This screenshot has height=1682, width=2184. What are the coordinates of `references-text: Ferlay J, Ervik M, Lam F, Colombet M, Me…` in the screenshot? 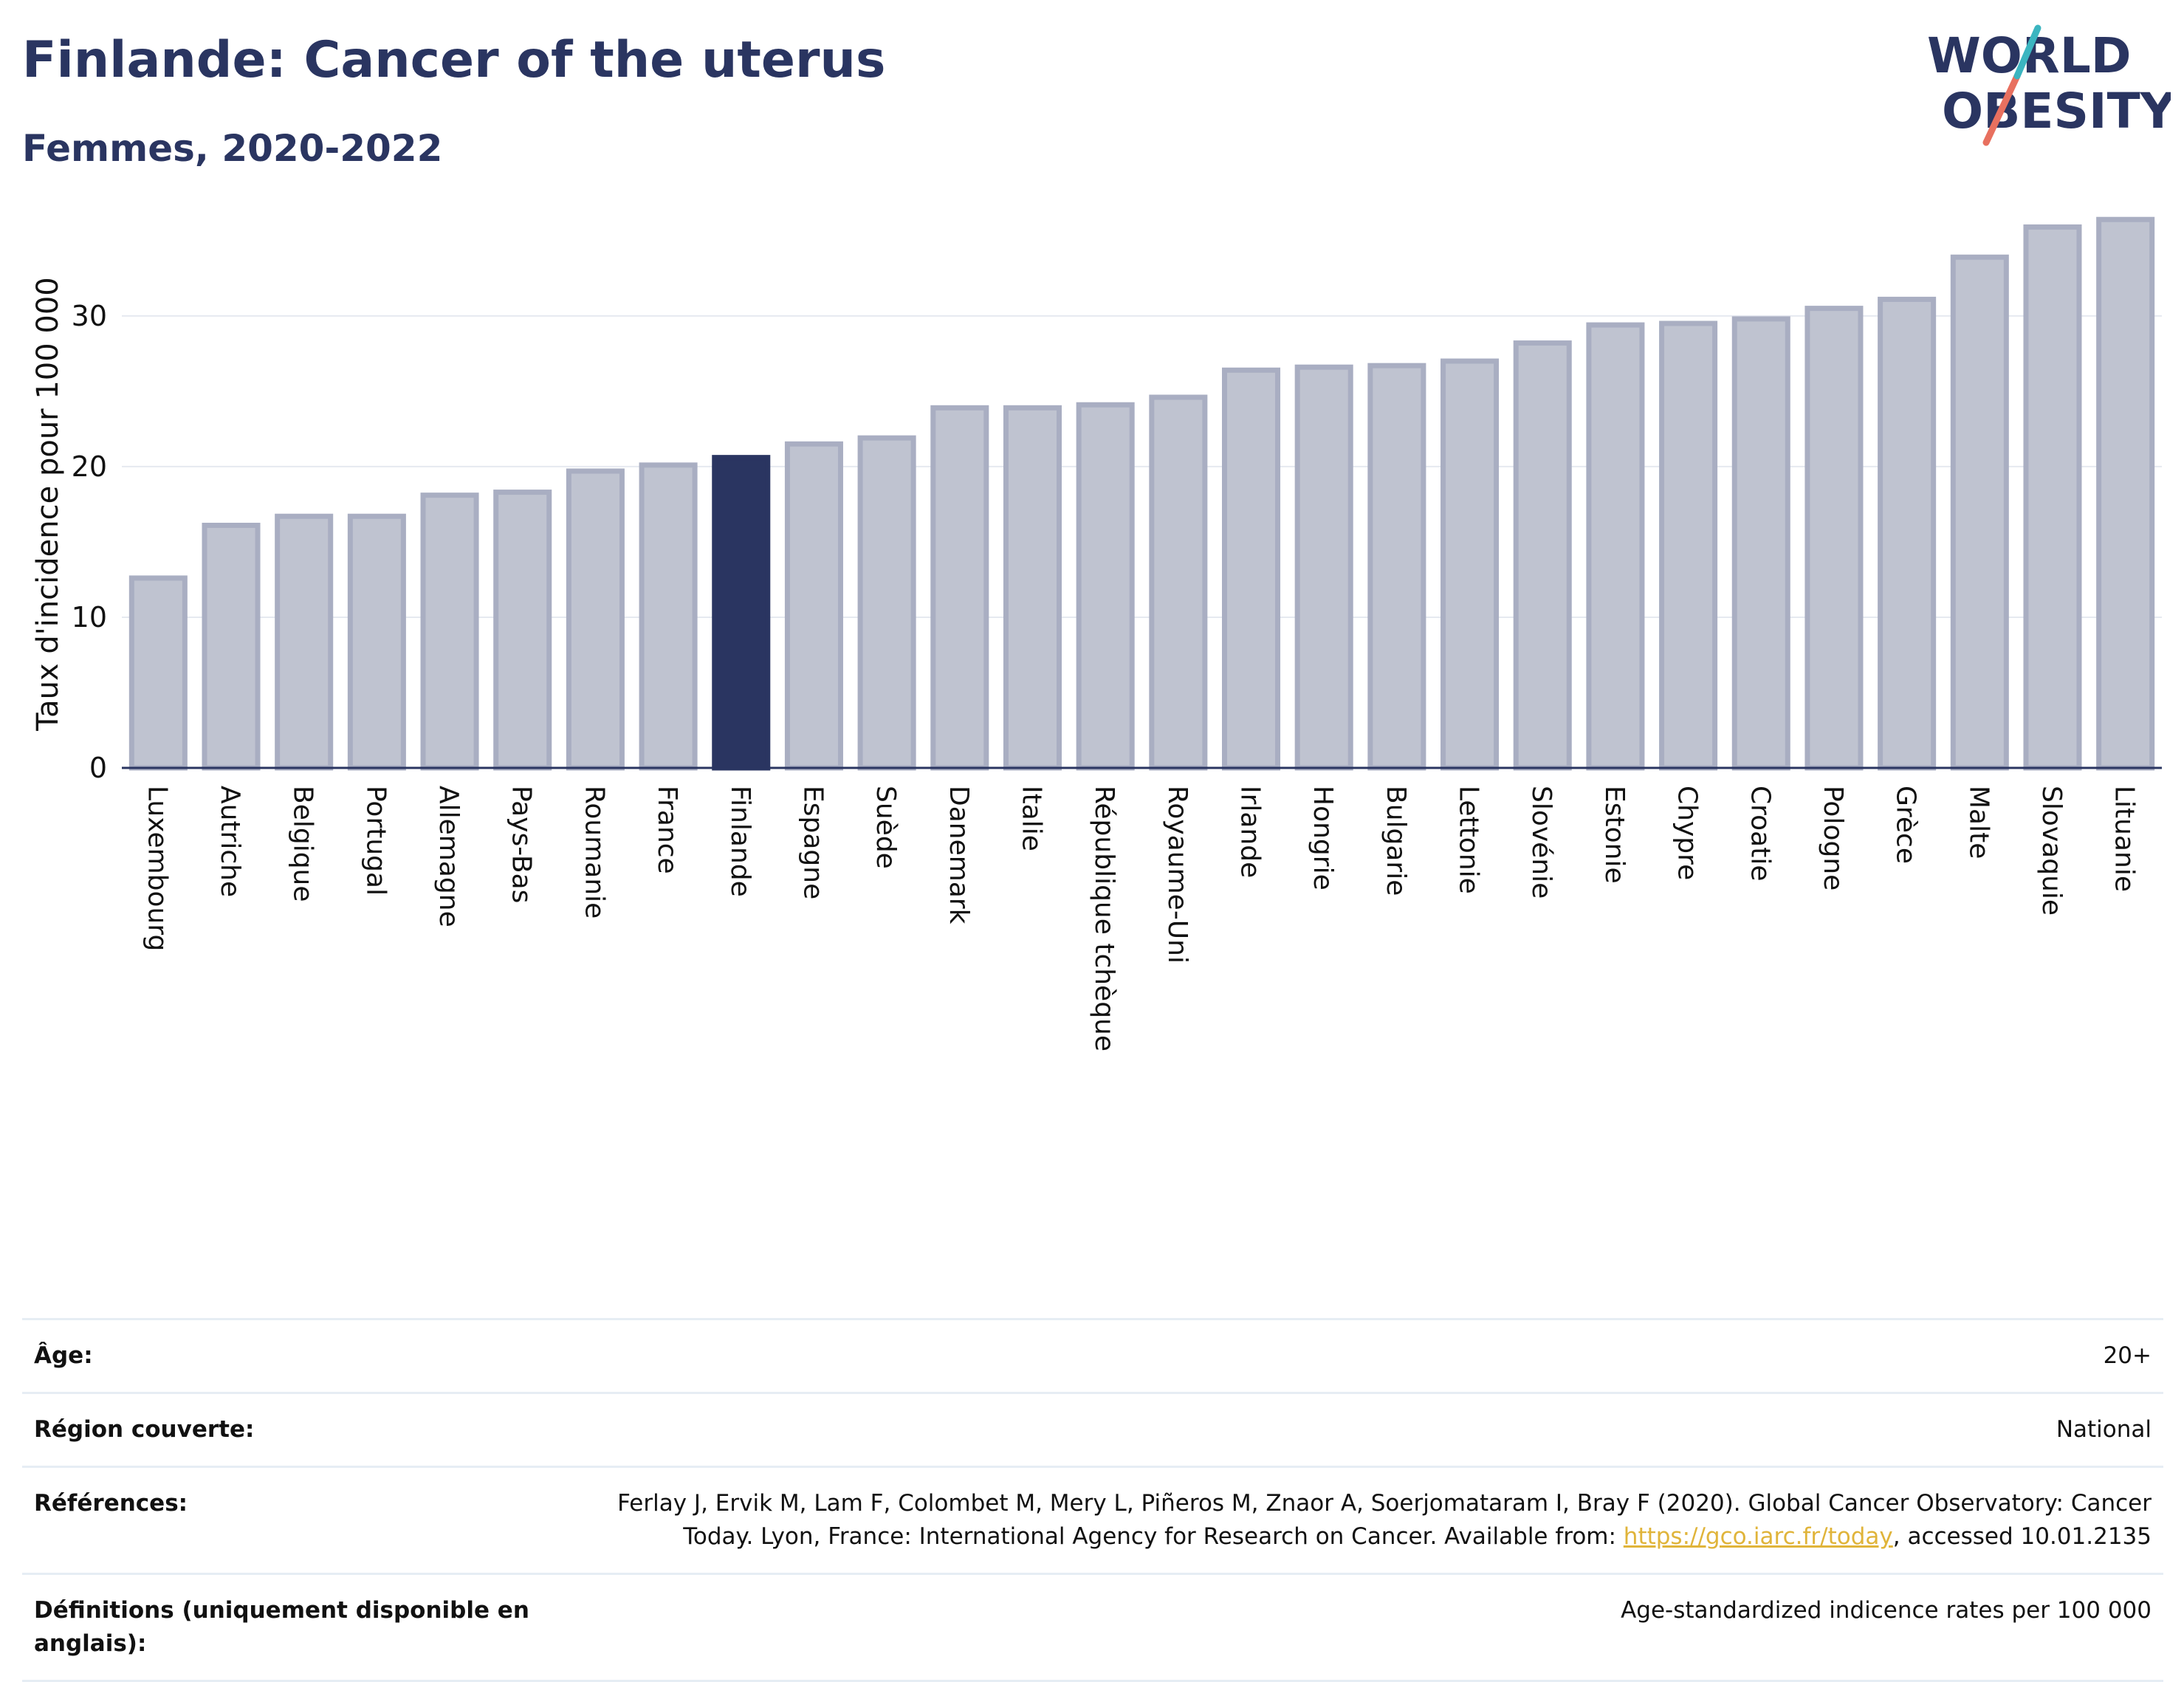 It's located at (1385, 1520).